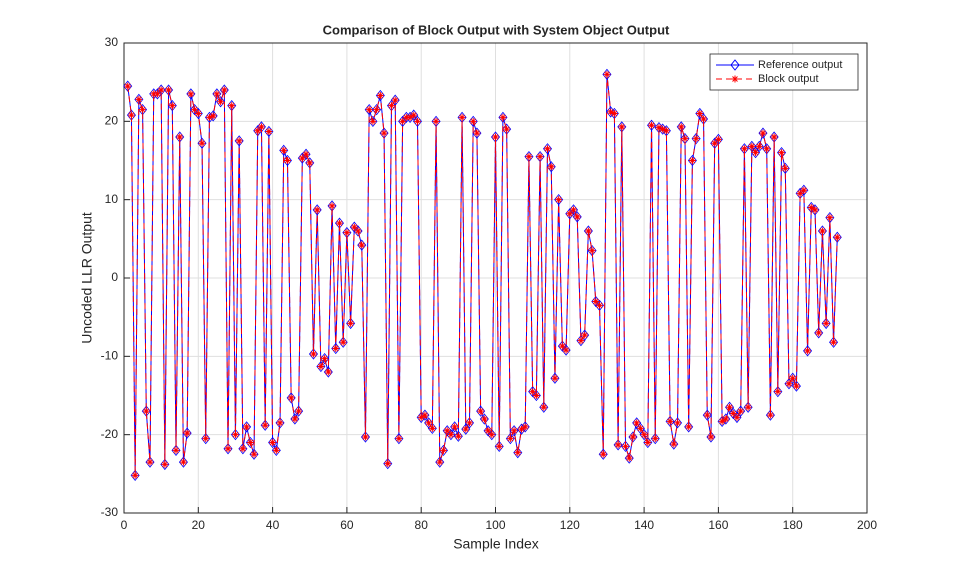 The width and height of the screenshot is (959, 582). What do you see at coordinates (110, 434) in the screenshot?
I see `y-tick-label: -20` at bounding box center [110, 434].